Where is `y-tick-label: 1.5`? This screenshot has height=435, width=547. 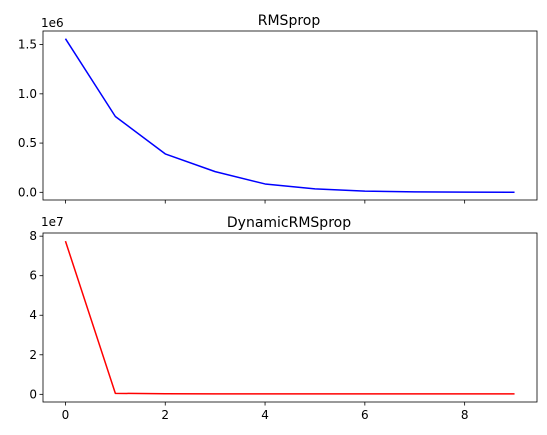
y-tick-label: 1.5 is located at coordinates (27, 45).